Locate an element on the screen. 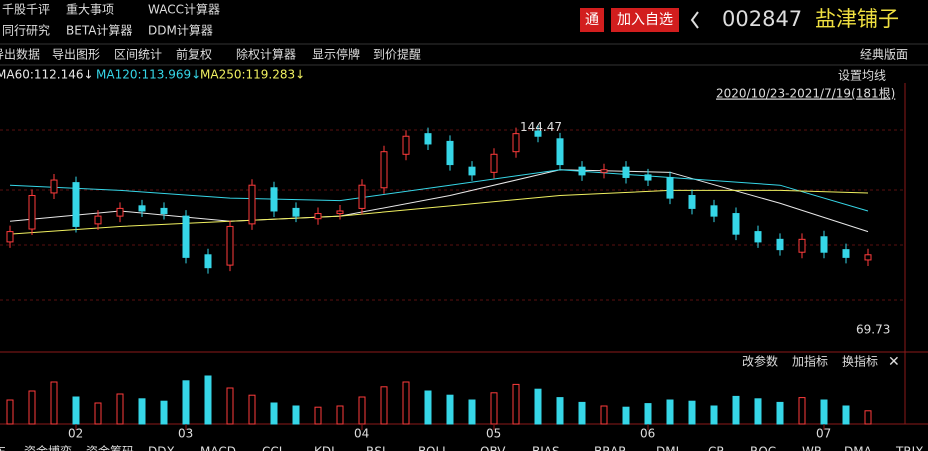 Image resolution: width=928 pixels, height=451 pixels. bottom-tab: CCI is located at coordinates (272, 448).